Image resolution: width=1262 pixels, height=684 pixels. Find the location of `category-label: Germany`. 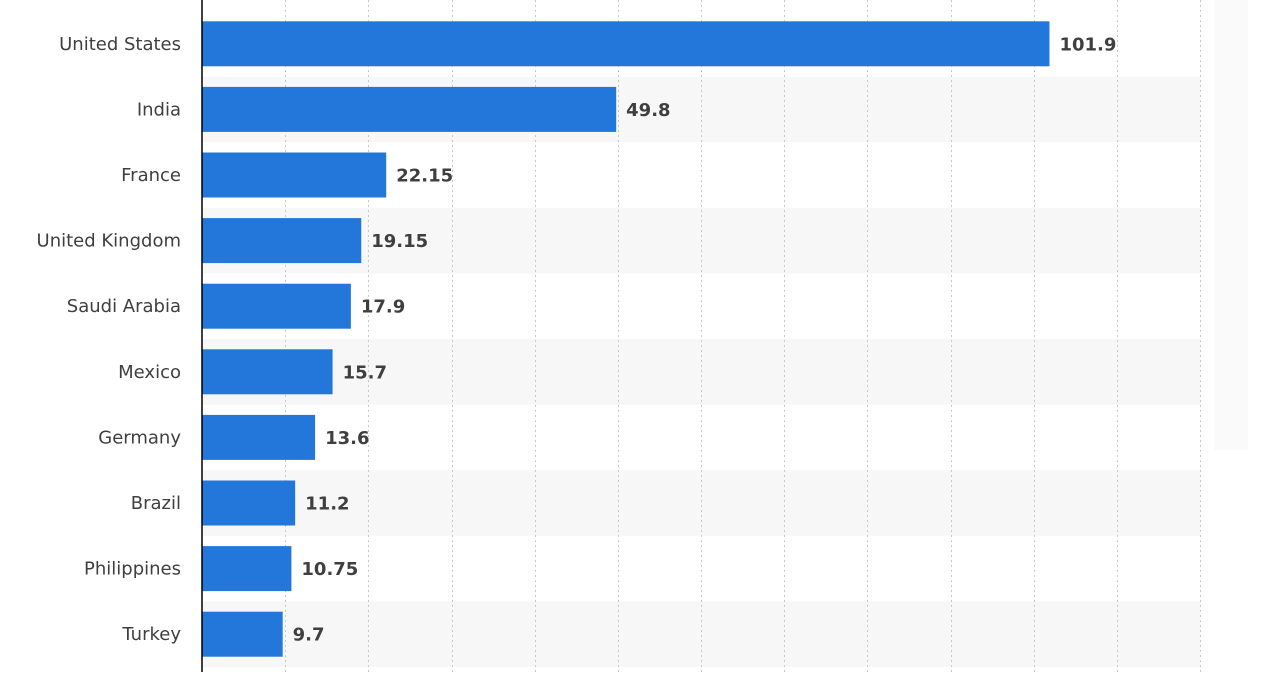

category-label: Germany is located at coordinates (139, 437).